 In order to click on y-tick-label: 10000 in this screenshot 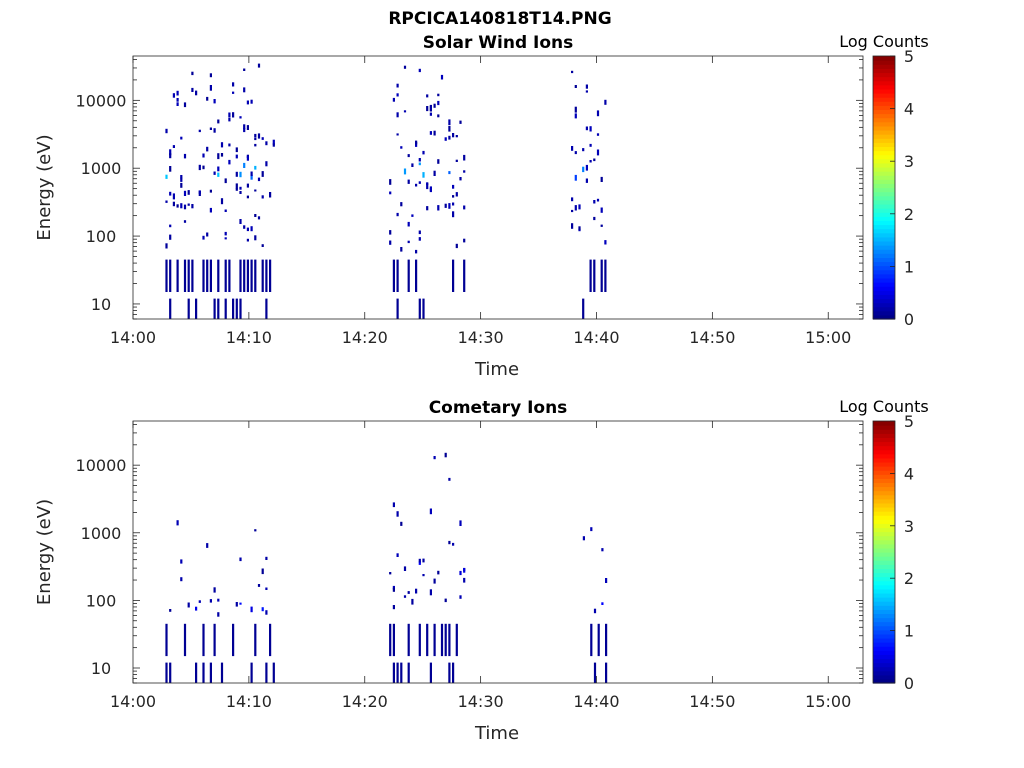, I will do `click(101, 465)`.